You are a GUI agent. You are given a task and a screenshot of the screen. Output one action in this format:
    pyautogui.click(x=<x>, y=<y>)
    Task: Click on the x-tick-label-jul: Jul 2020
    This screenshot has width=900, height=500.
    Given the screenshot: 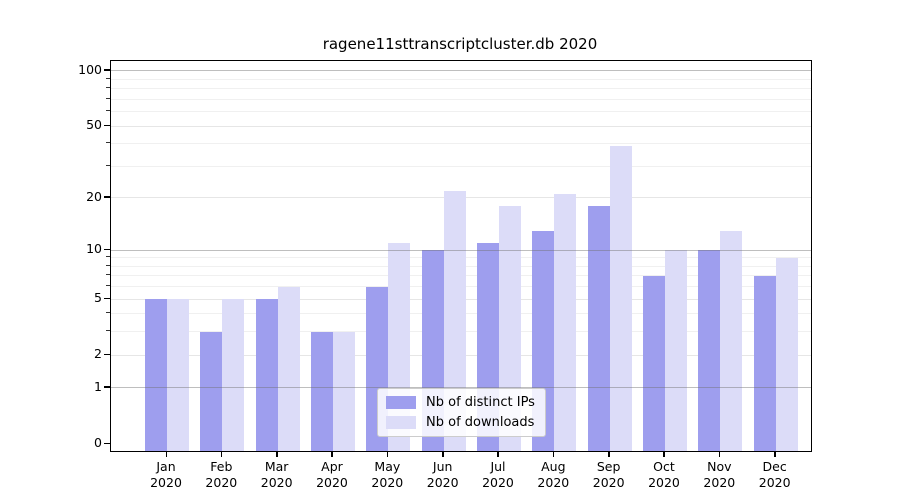 What is the action you would take?
    pyautogui.click(x=498, y=475)
    